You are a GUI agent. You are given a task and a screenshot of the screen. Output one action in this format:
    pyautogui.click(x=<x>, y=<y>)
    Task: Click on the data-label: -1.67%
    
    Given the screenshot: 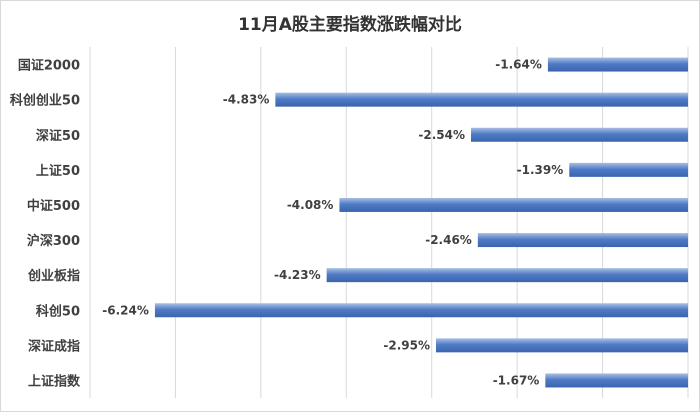 What is the action you would take?
    pyautogui.click(x=516, y=380)
    